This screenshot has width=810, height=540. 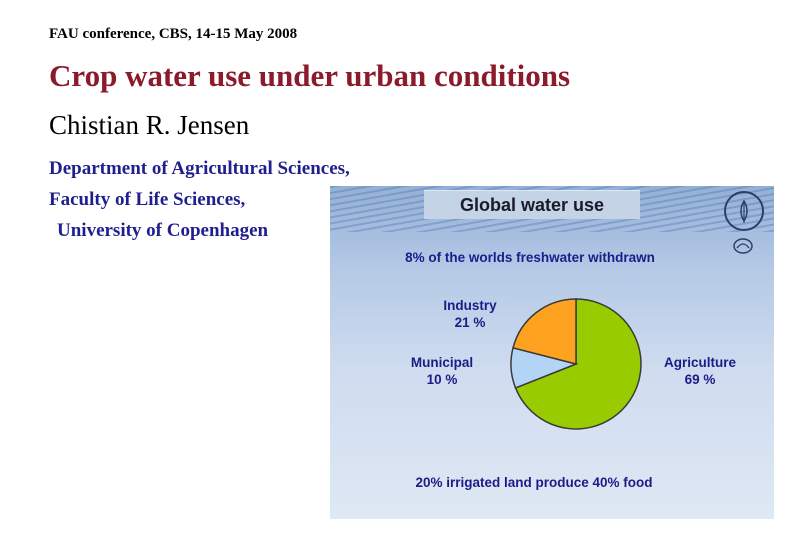 What do you see at coordinates (442, 371) in the screenshot?
I see `slice-label-municipal: Municipal 10 %` at bounding box center [442, 371].